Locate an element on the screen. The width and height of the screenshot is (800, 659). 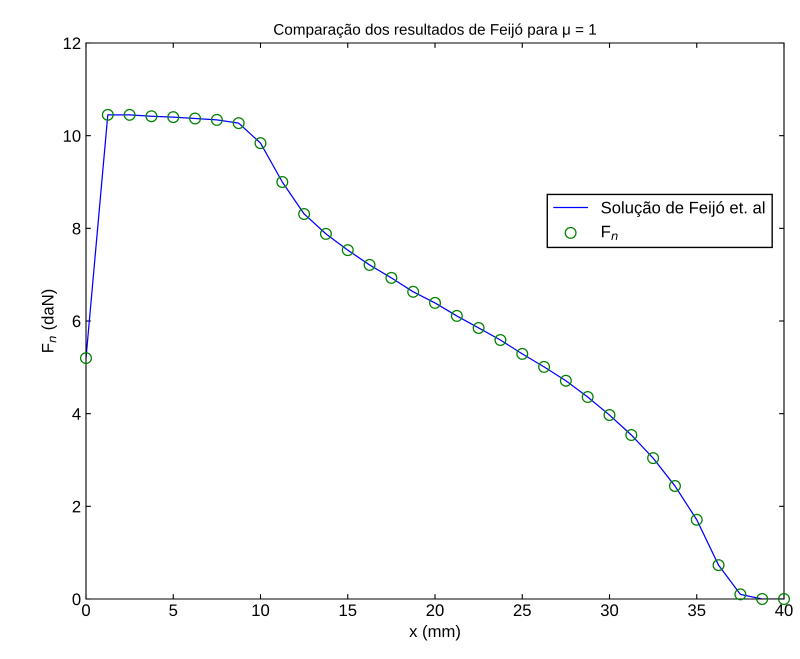
chart-title: Comparação dos resultados de Feijó para μ = 1 is located at coordinates (435, 30).